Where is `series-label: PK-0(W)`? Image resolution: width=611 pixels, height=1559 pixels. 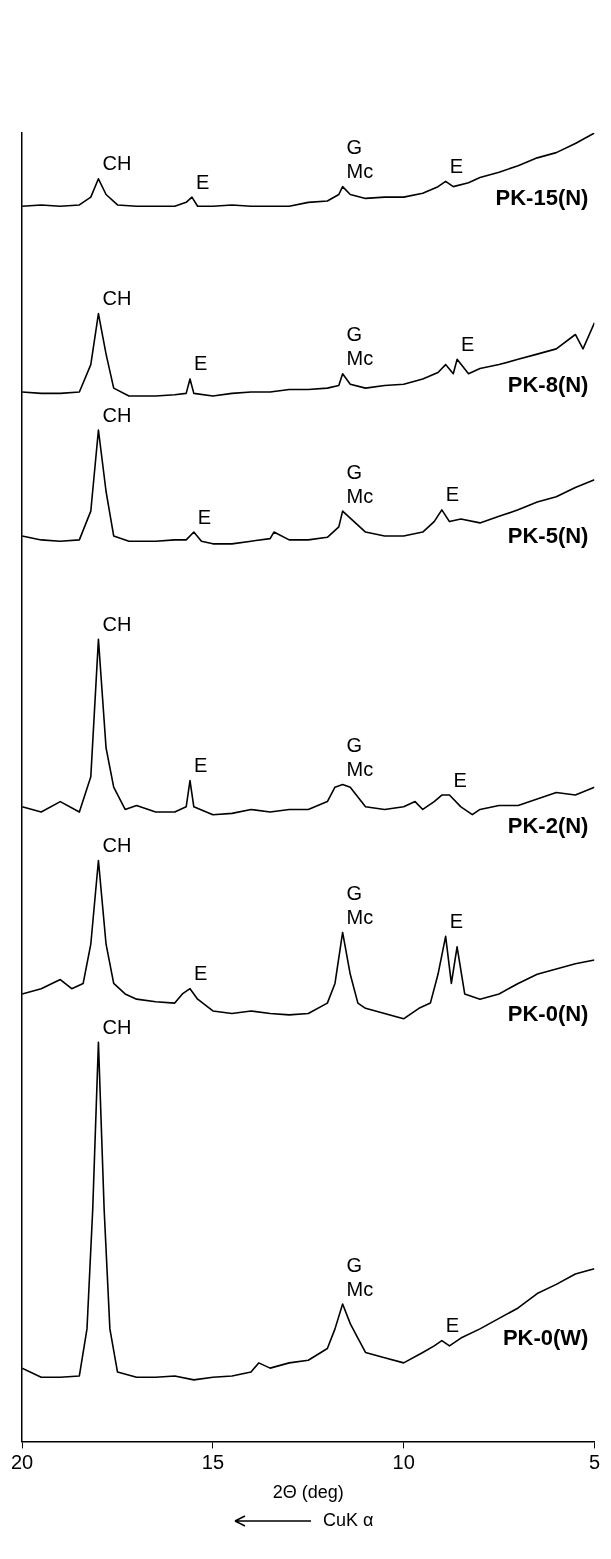
series-label: PK-0(W) is located at coordinates (545, 1338).